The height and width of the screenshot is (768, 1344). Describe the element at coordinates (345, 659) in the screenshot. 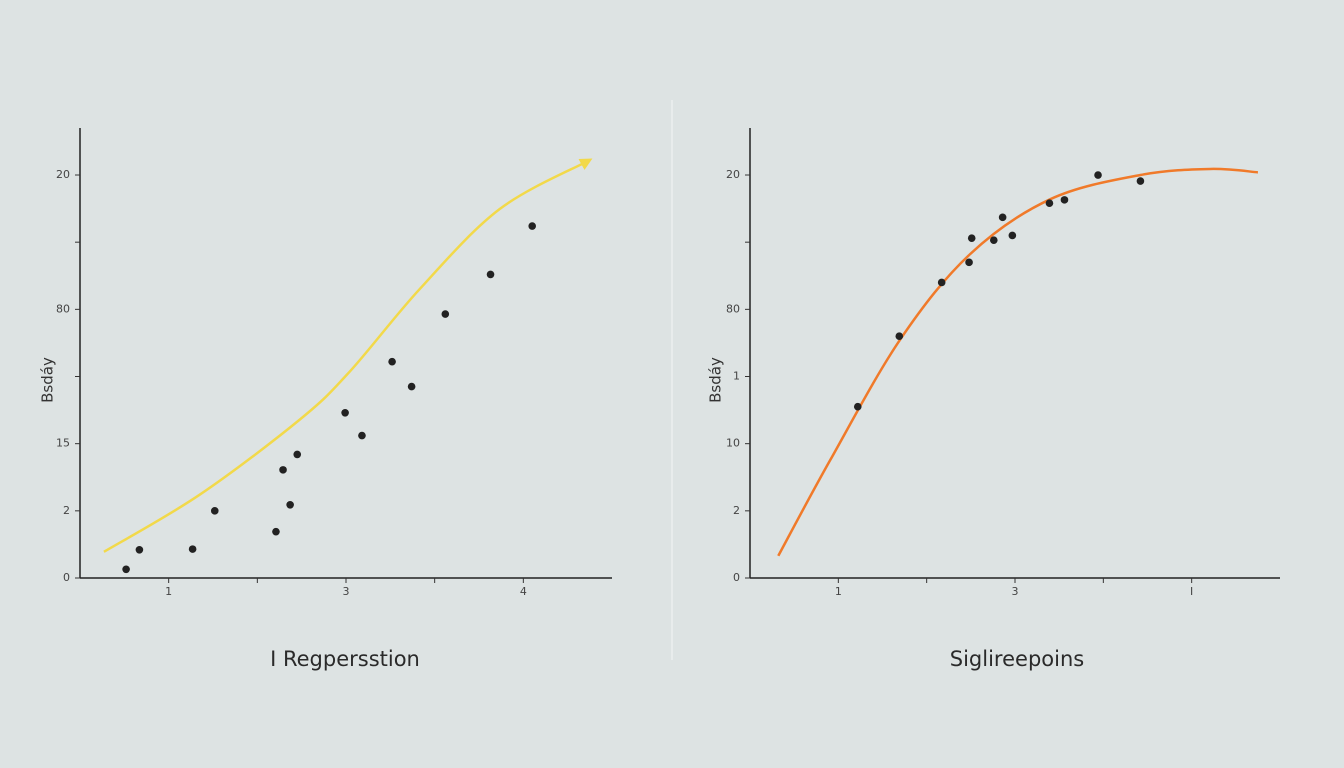

I see `chart-title: I Regpersstion` at that location.